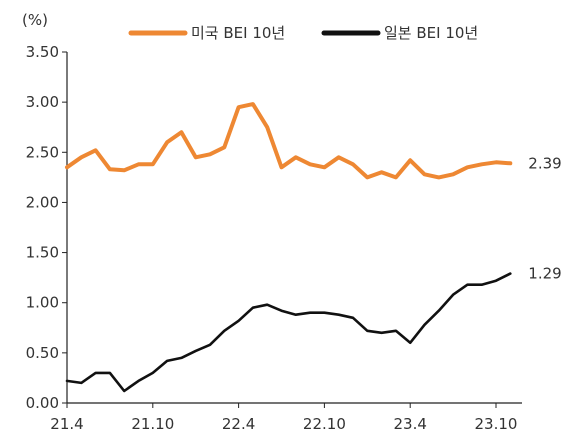 The width and height of the screenshot is (580, 444). I want to click on x-tick-label: 23.10, so click(496, 424).